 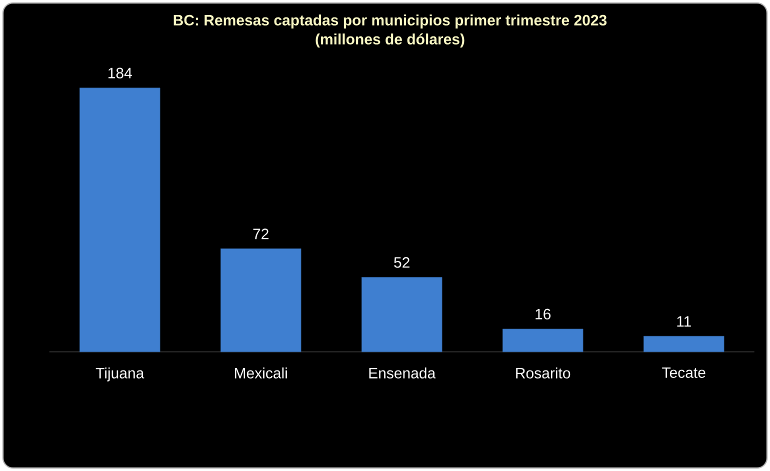 I want to click on x-tick-label: Mexicali, so click(x=260, y=372).